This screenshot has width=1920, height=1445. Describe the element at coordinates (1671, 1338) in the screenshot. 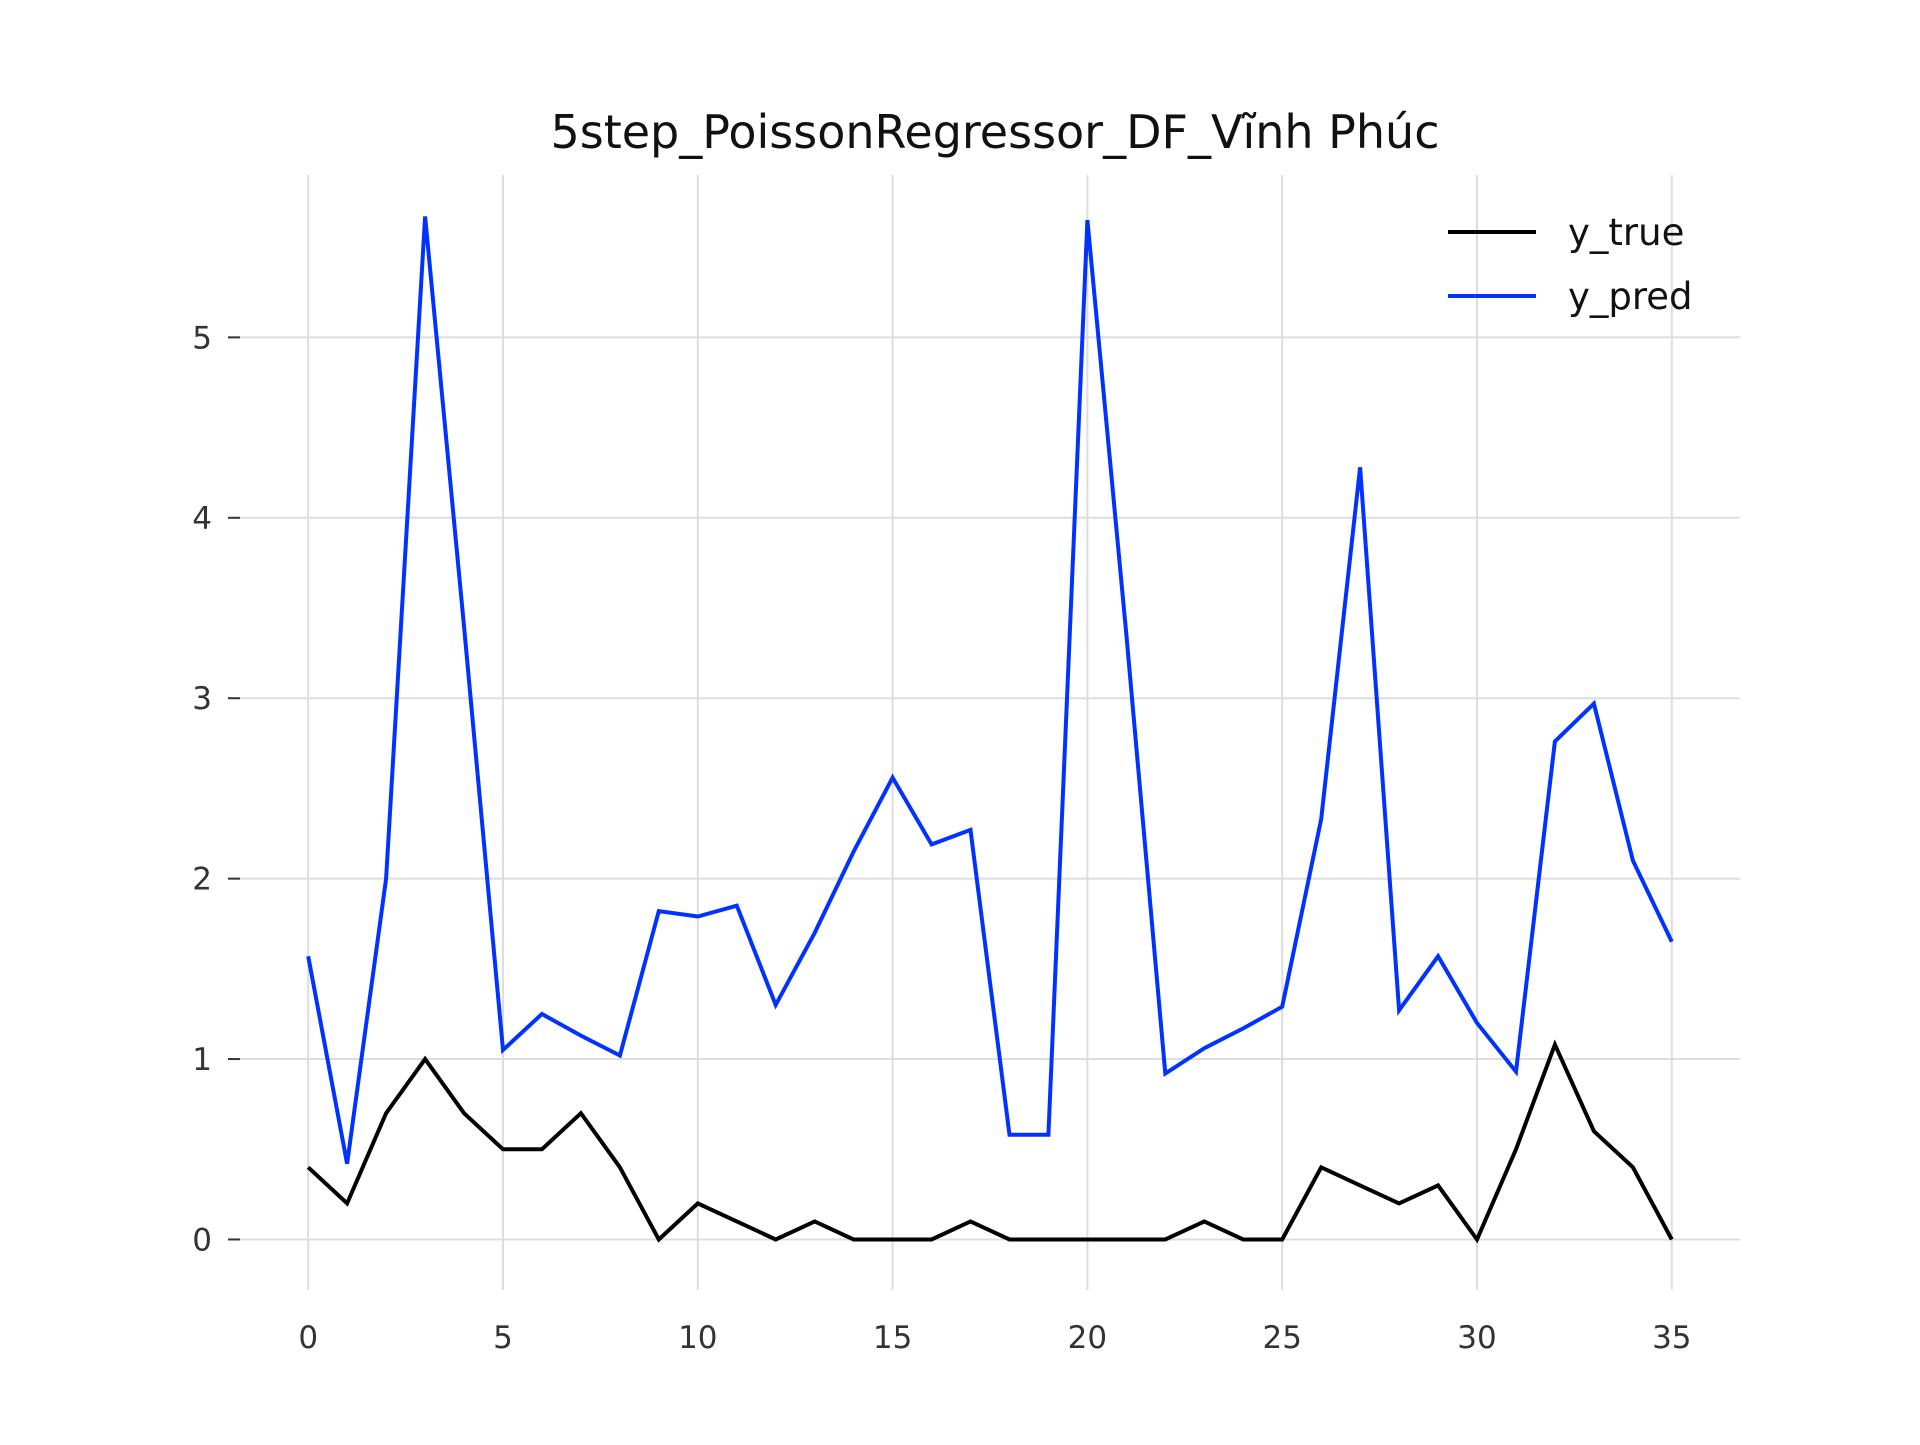

I see `x-tick-label: 35` at that location.